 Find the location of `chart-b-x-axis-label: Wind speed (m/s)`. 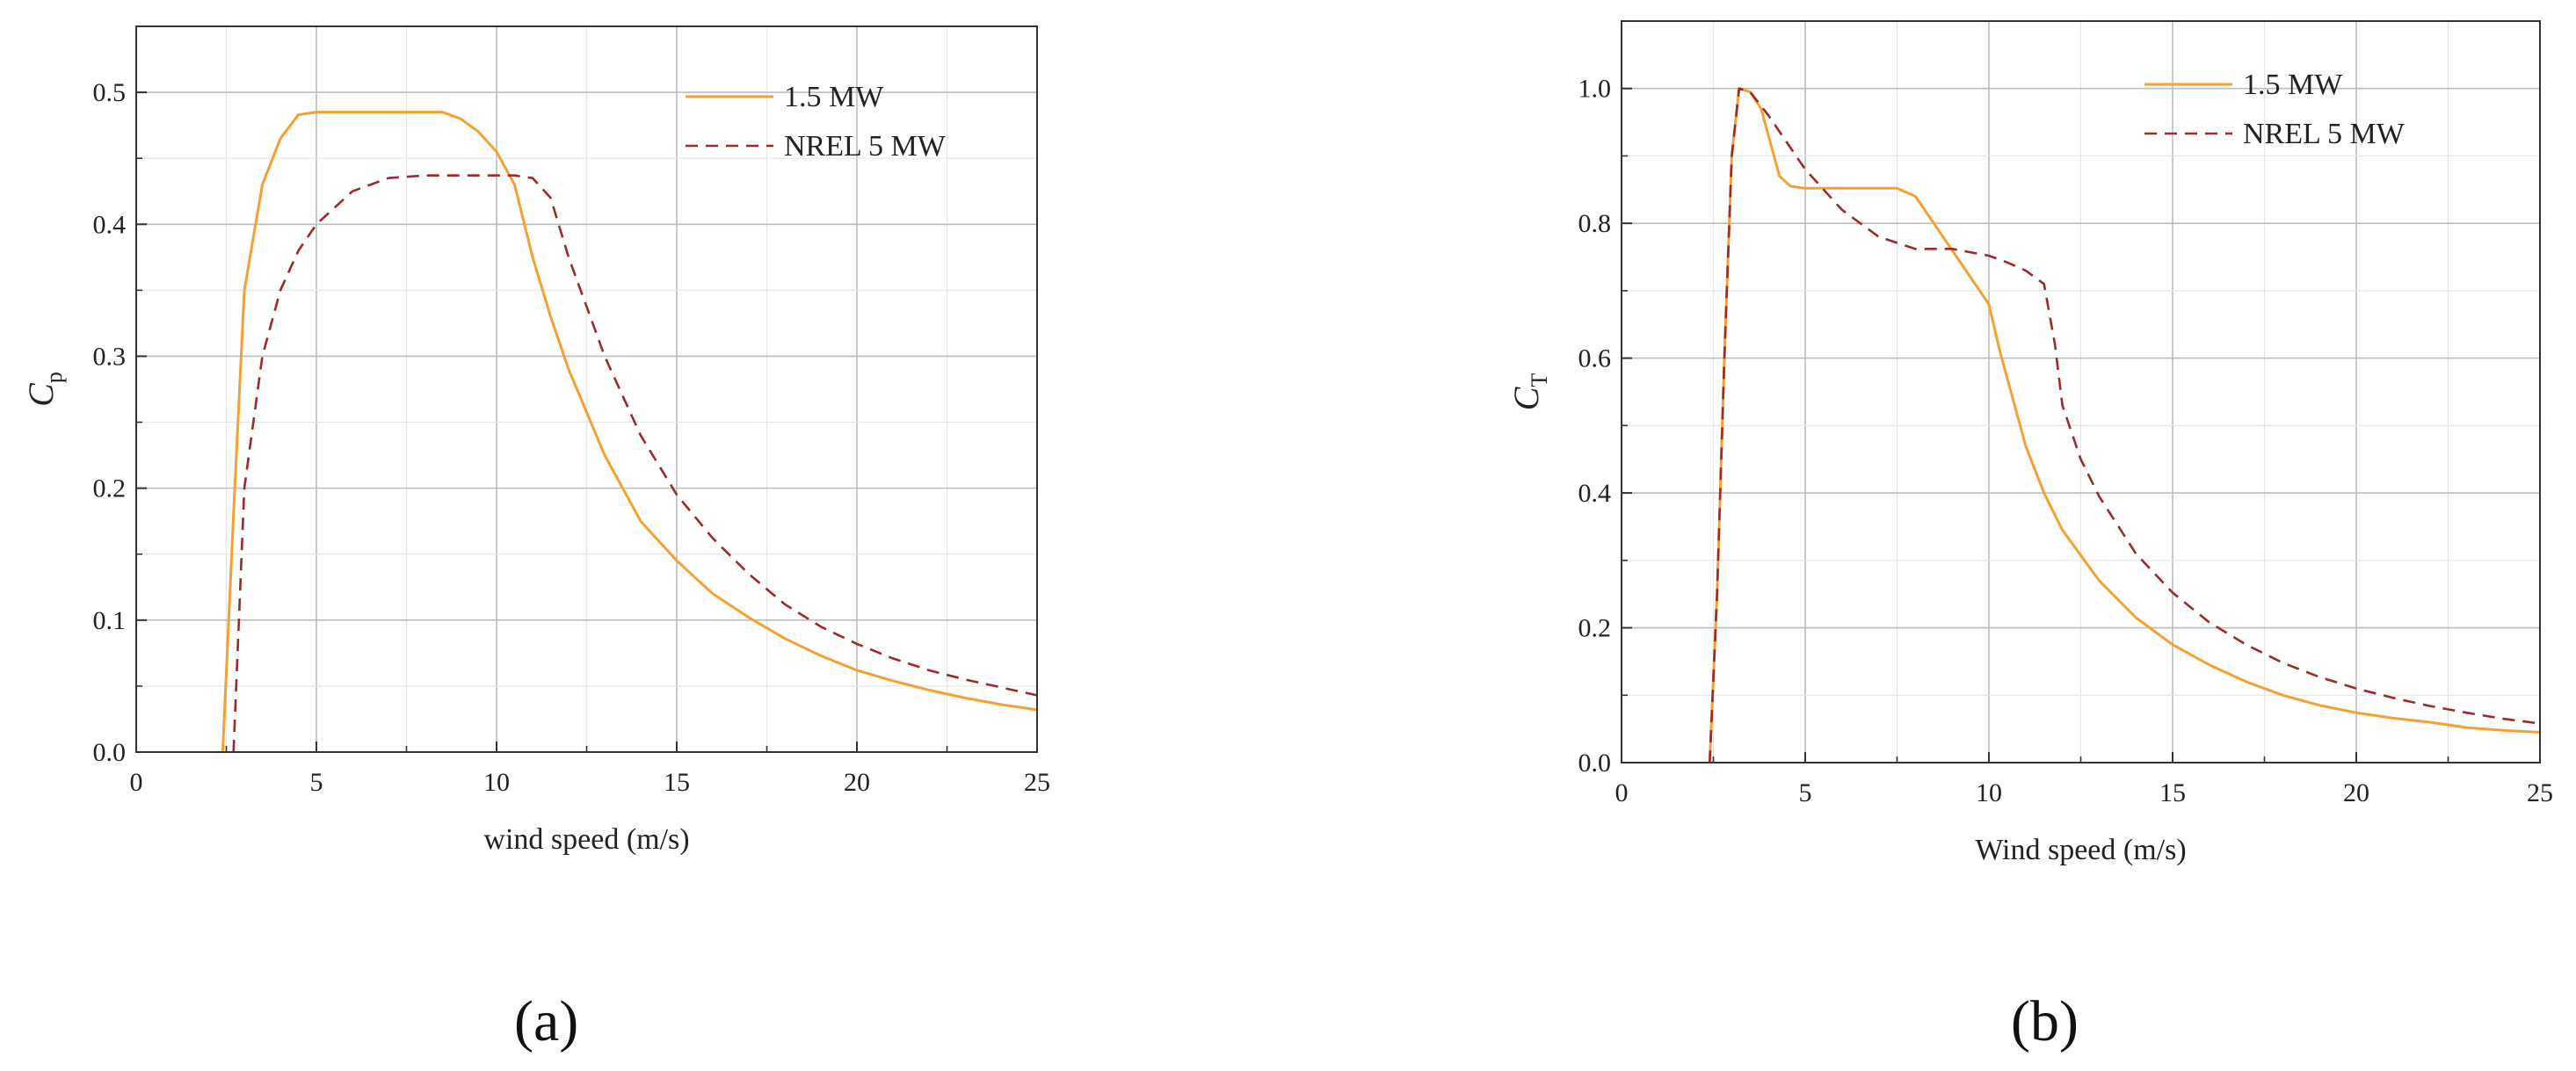

chart-b-x-axis-label: Wind speed (m/s) is located at coordinates (2080, 850).